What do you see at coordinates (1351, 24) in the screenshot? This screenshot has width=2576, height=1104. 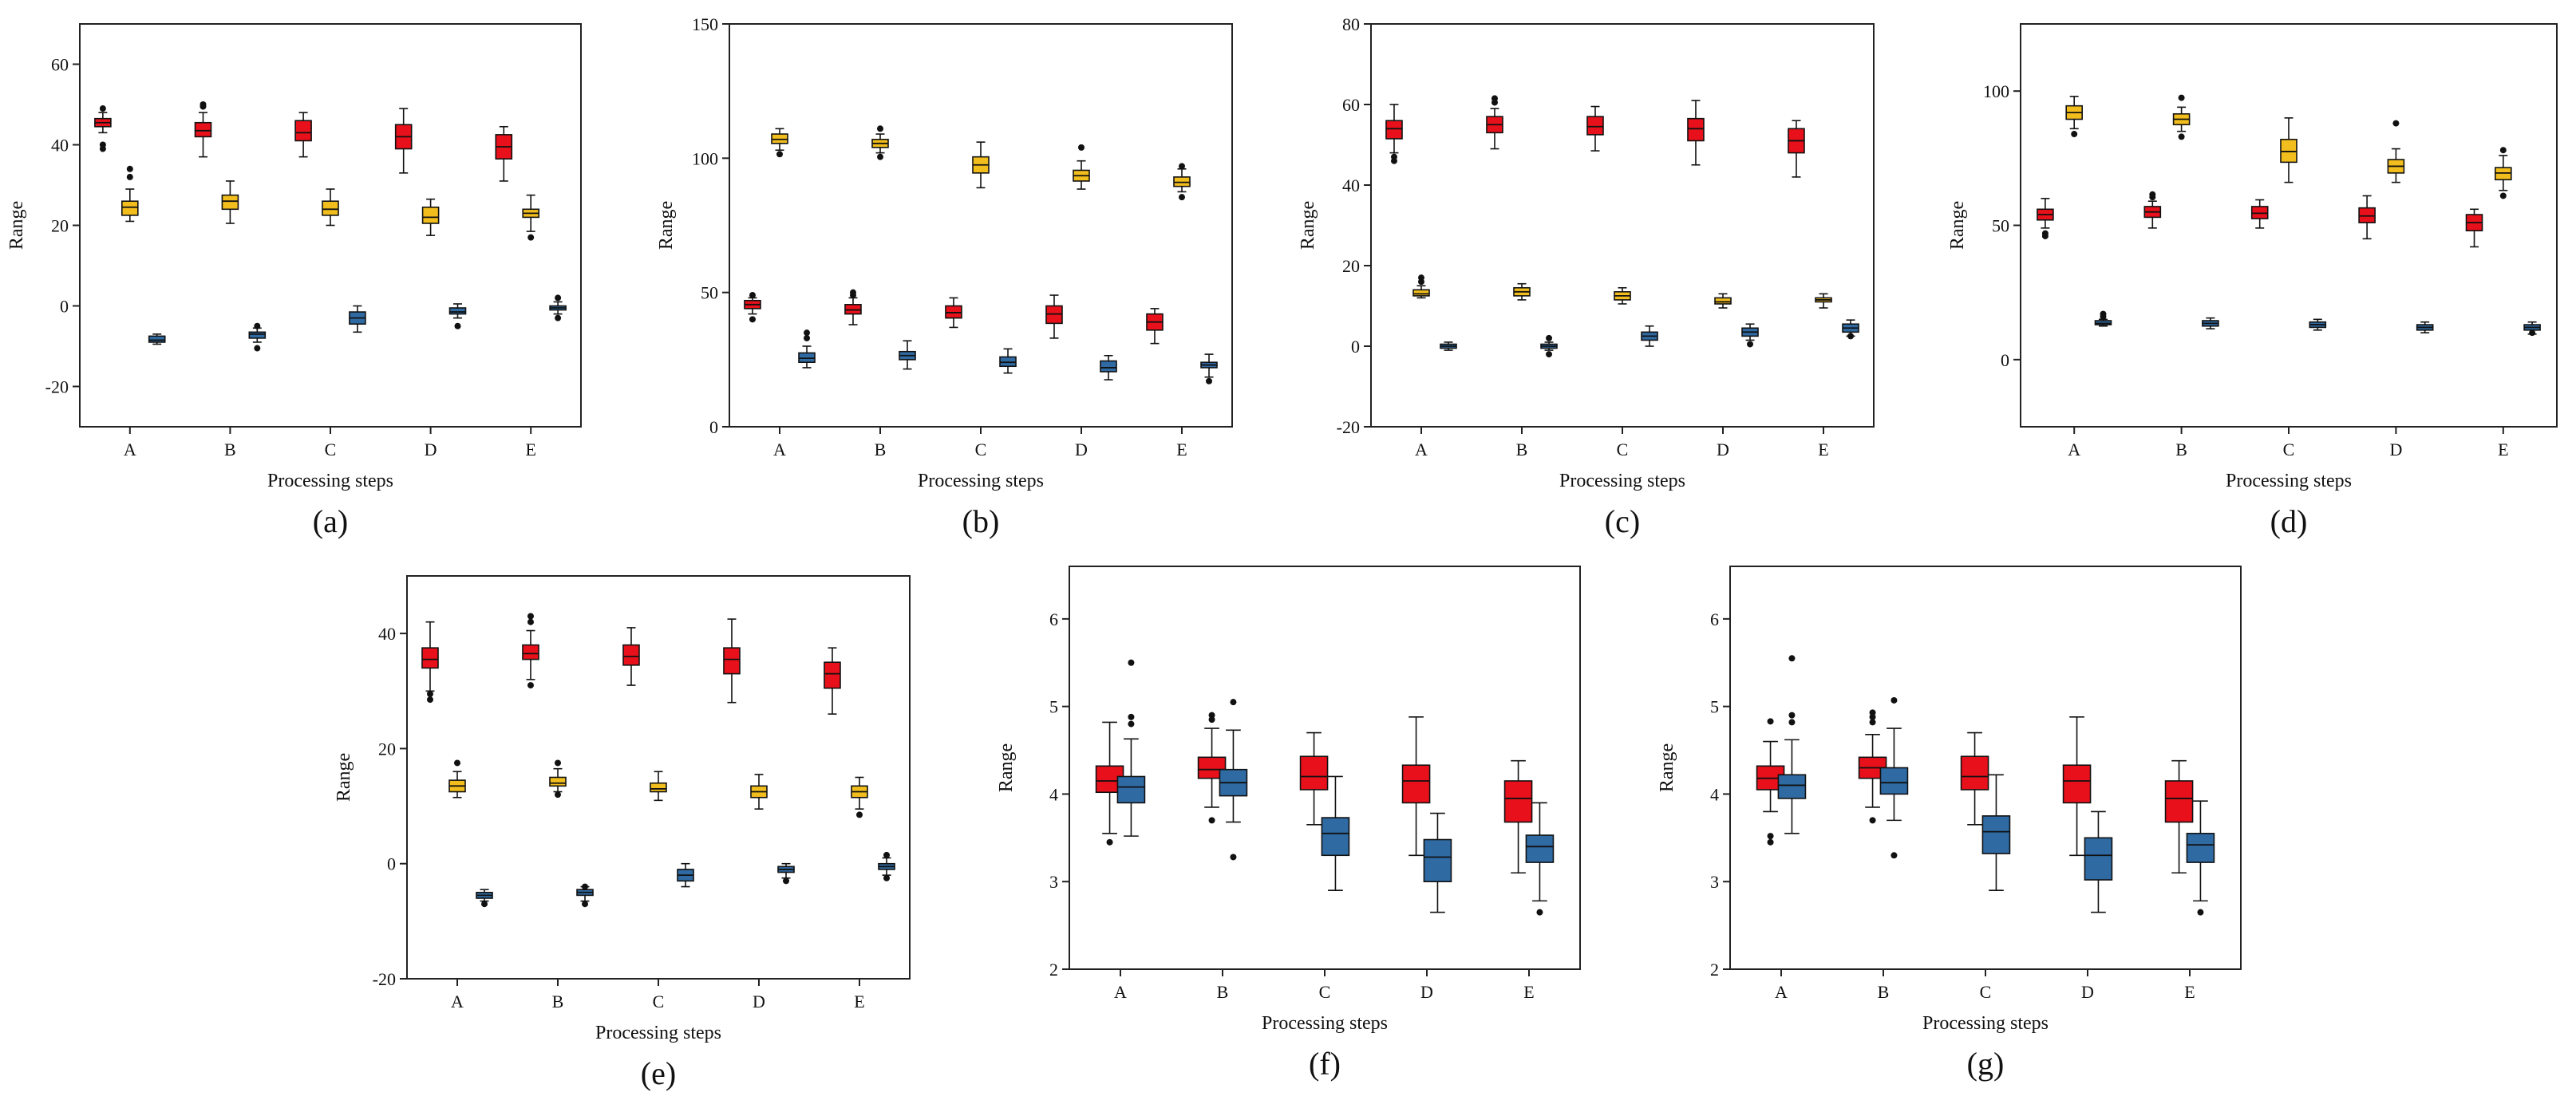 I see `y-tick-label: 80` at bounding box center [1351, 24].